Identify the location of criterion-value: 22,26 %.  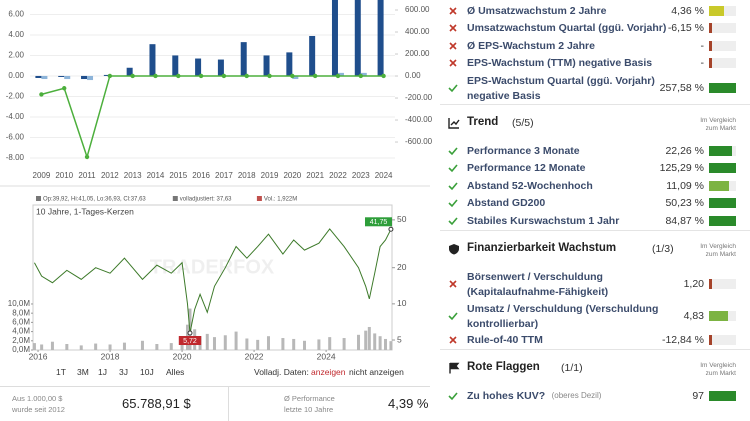
(684, 150).